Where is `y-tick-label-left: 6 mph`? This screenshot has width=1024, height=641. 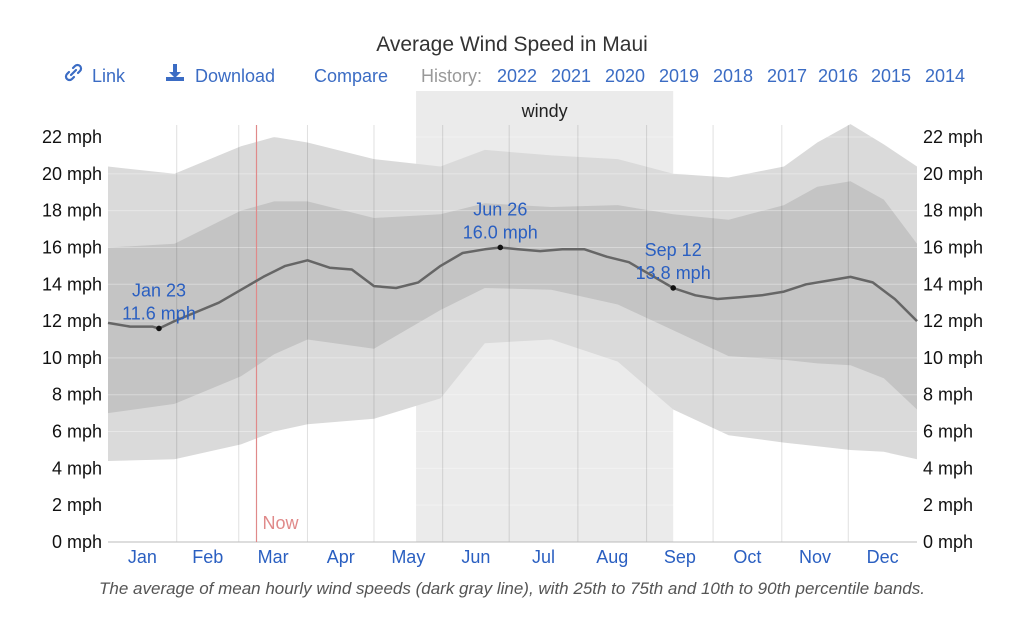 y-tick-label-left: 6 mph is located at coordinates (77, 432).